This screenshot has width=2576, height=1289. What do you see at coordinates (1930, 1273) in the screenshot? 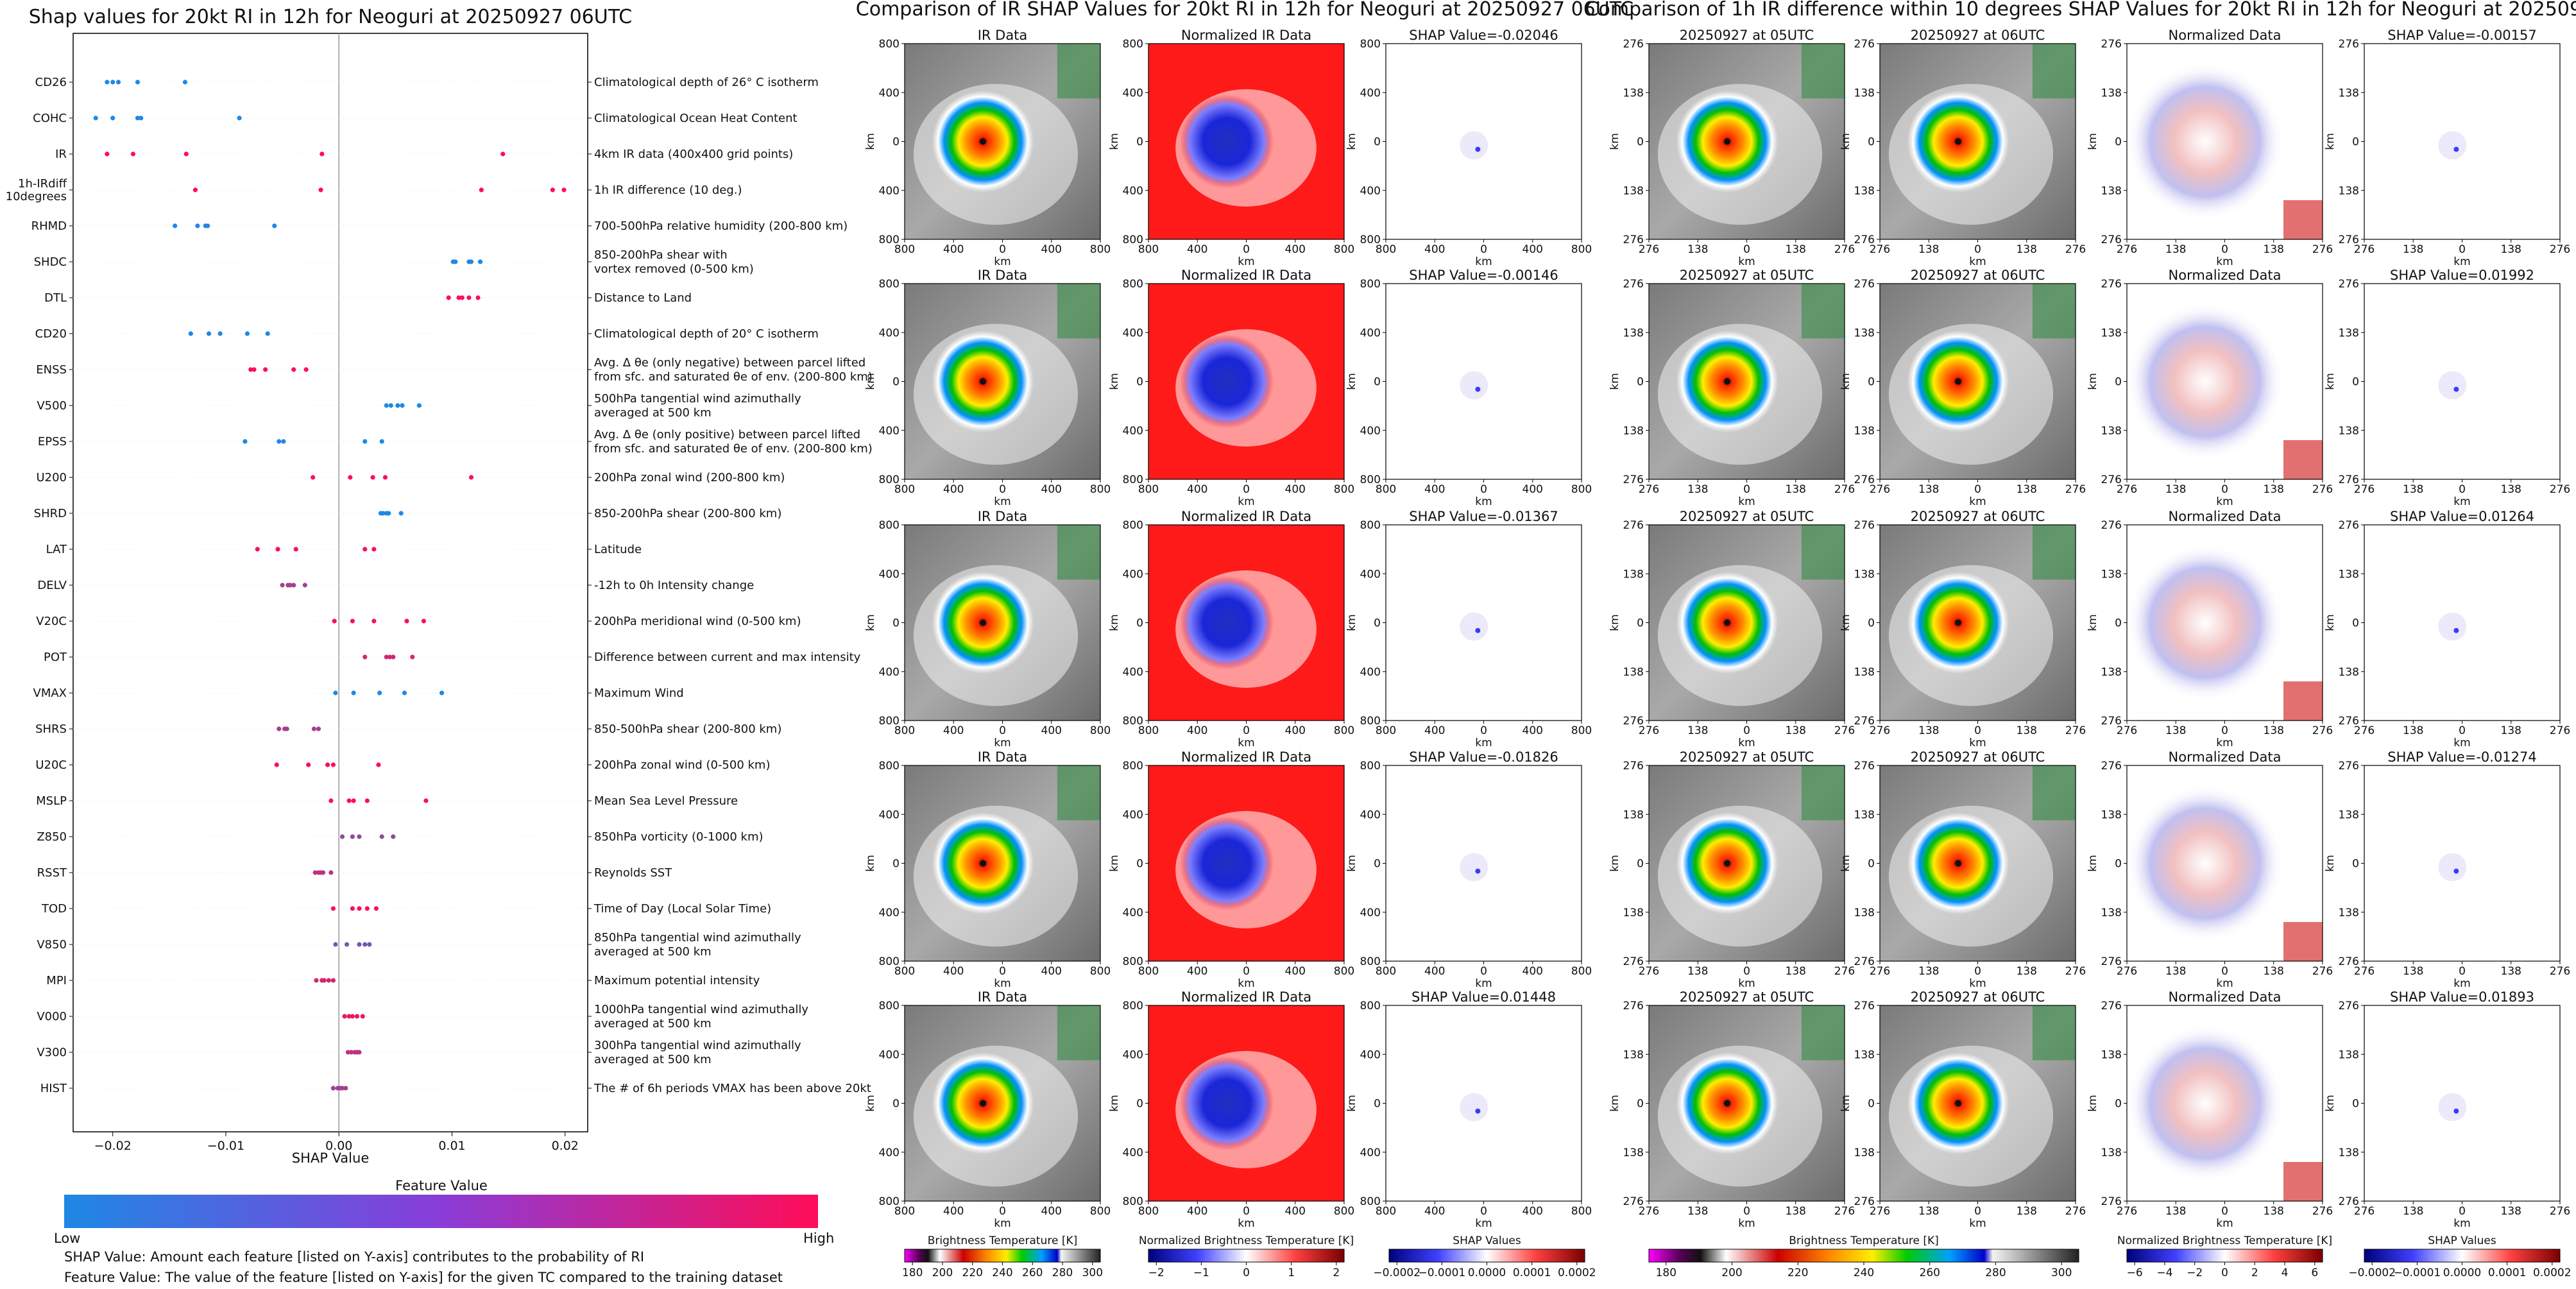
I see `colorbar-tick-label: 260` at bounding box center [1930, 1273].